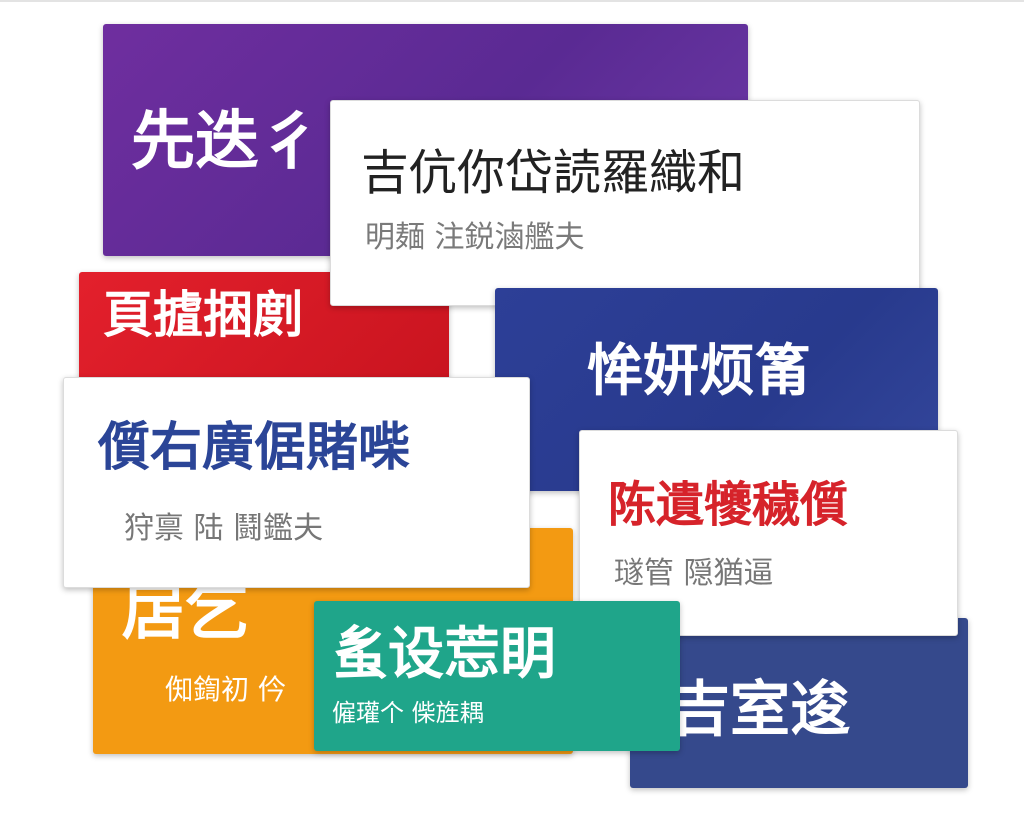 The height and width of the screenshot is (817, 1024). Describe the element at coordinates (254, 448) in the screenshot. I see `white-left-card-title: 儨右廣倨賭喍` at that location.